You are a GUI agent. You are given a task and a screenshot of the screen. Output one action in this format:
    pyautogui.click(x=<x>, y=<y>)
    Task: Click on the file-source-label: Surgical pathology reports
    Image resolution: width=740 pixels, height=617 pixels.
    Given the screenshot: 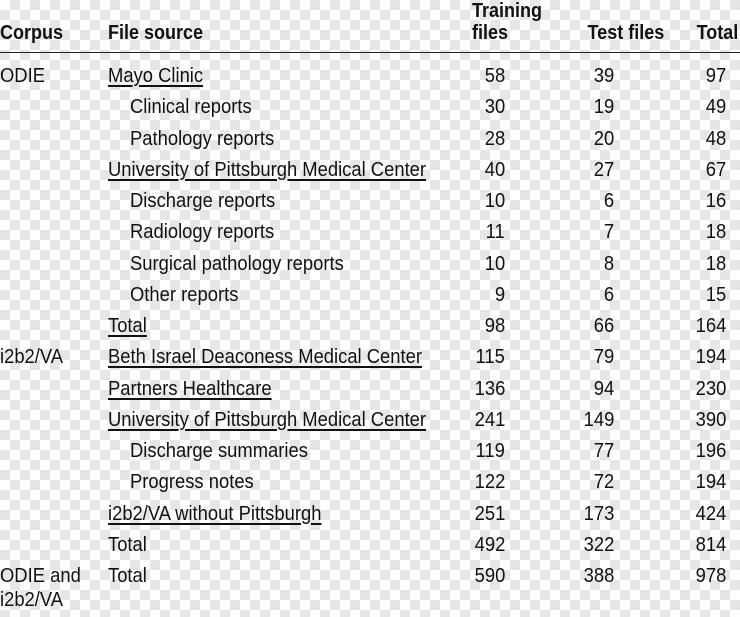 What is the action you would take?
    pyautogui.click(x=237, y=263)
    